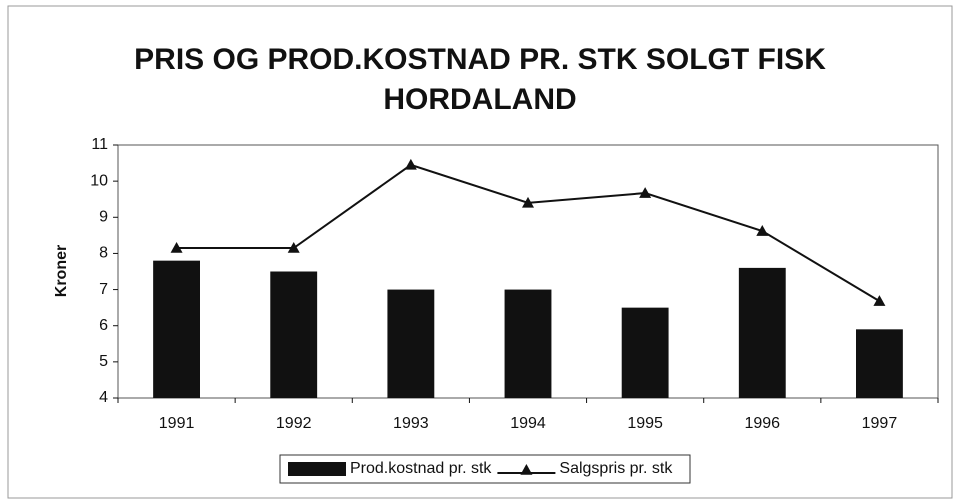 This screenshot has height=499, width=960. What do you see at coordinates (411, 423) in the screenshot?
I see `x-tick-label: 1993` at bounding box center [411, 423].